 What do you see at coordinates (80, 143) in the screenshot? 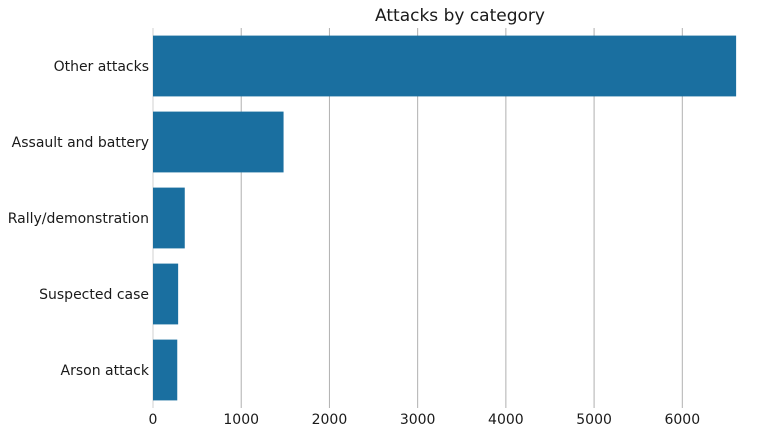
I see `category-label: Assault and battery` at bounding box center [80, 143].